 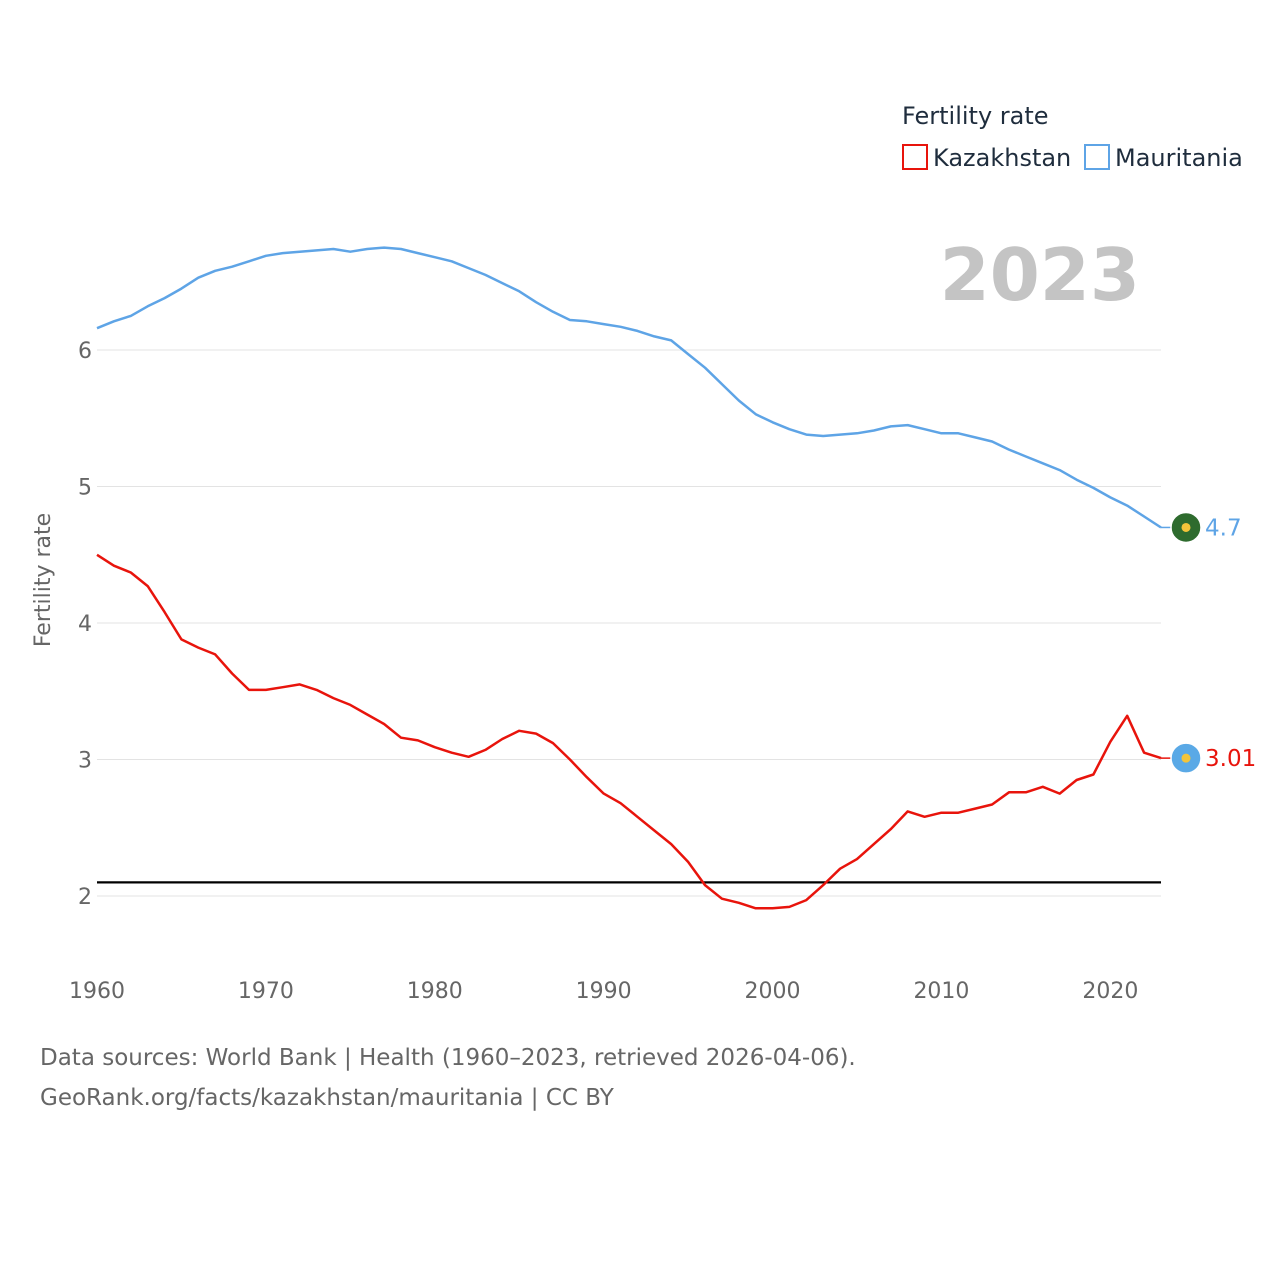 I want to click on x-tick-1980: 1980, so click(x=435, y=991).